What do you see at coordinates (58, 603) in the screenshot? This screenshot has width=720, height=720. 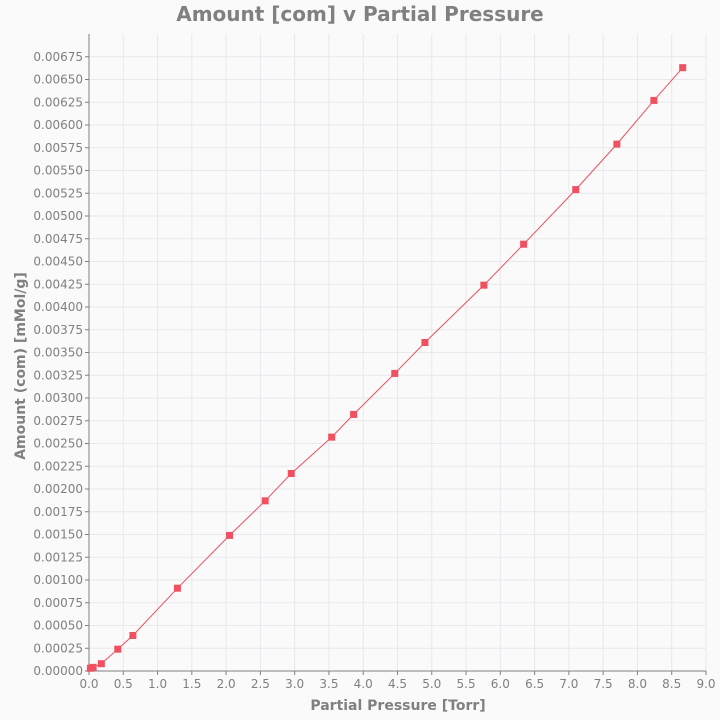 I see `y-tick-label: 0.00075` at bounding box center [58, 603].